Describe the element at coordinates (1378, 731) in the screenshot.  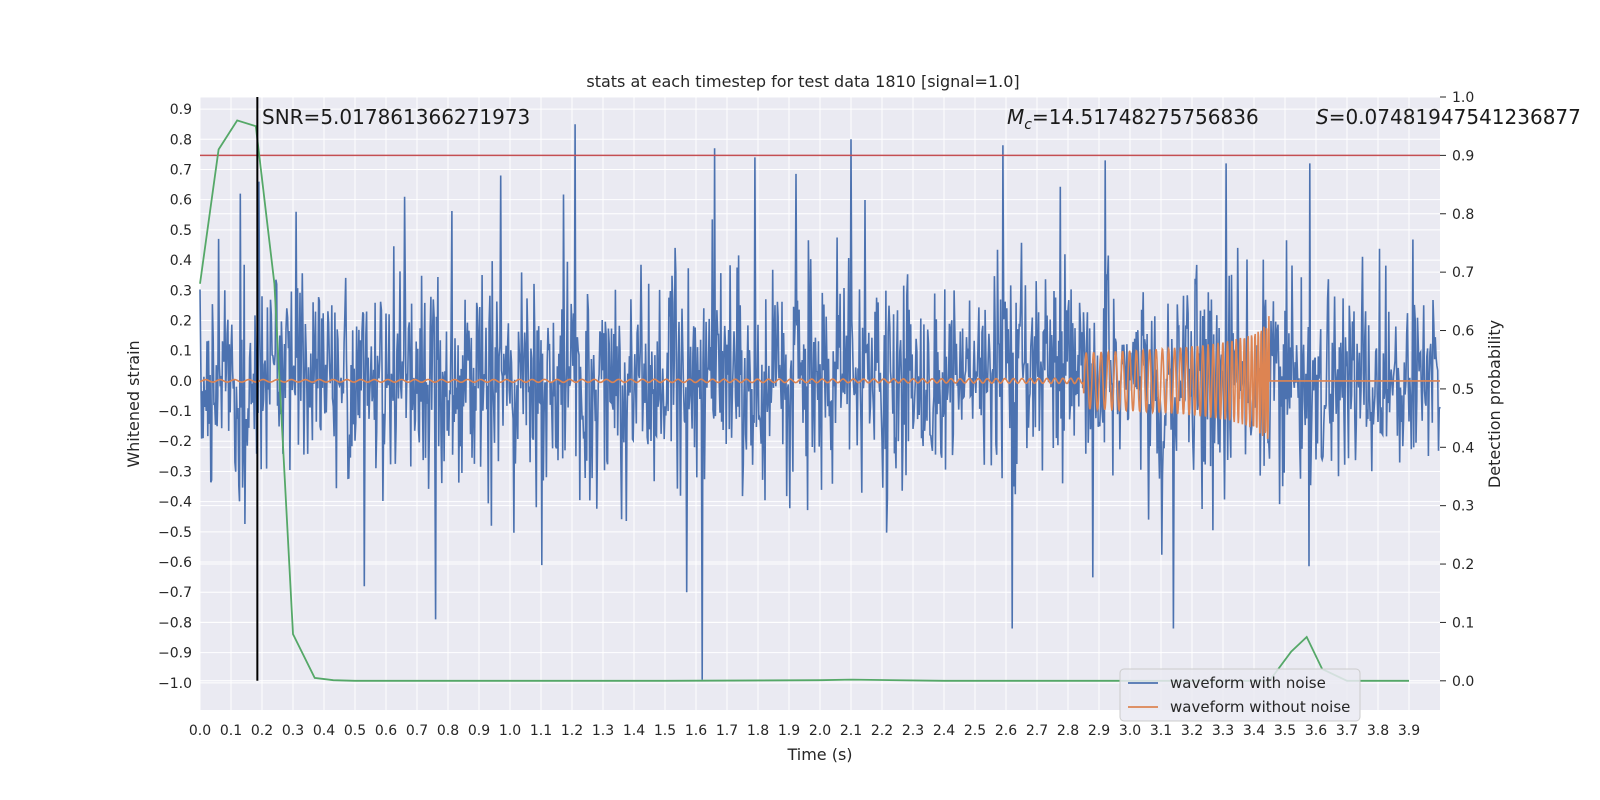
I see `x-tick-label: 3.8` at that location.